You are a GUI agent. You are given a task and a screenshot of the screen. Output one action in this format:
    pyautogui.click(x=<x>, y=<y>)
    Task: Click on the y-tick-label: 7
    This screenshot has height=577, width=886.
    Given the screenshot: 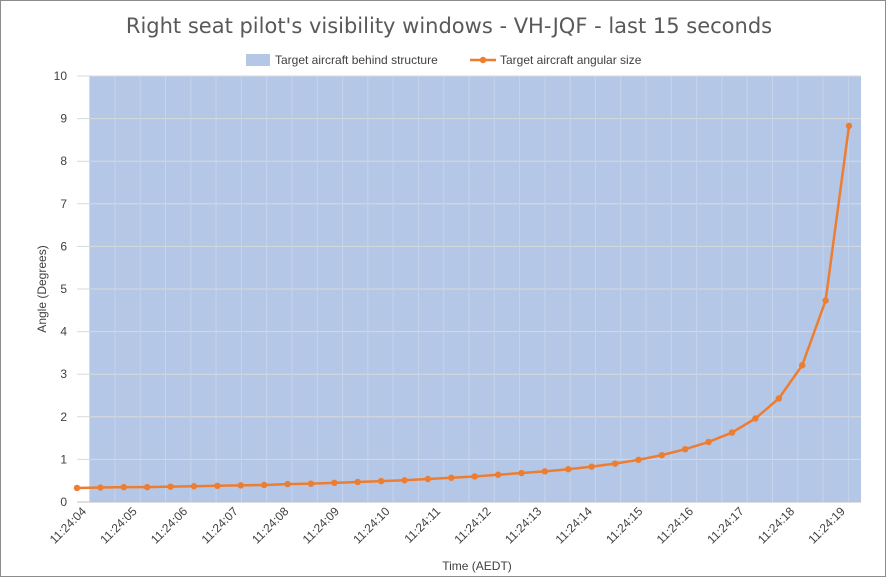 What is the action you would take?
    pyautogui.click(x=63, y=204)
    